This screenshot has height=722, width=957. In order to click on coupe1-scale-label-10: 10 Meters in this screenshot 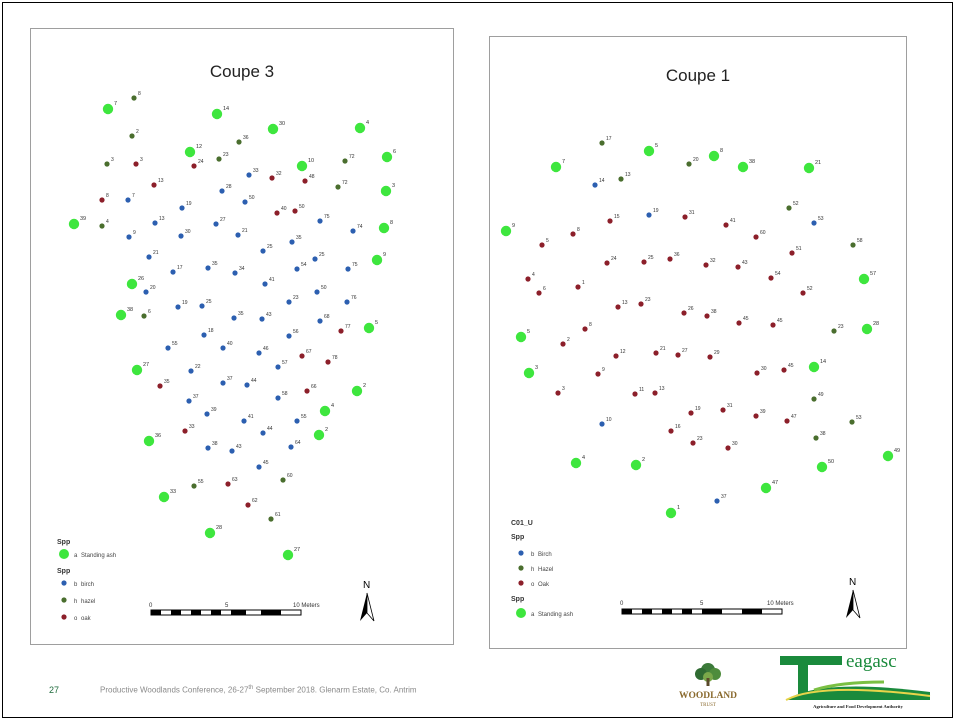, I will do `click(780, 604)`.